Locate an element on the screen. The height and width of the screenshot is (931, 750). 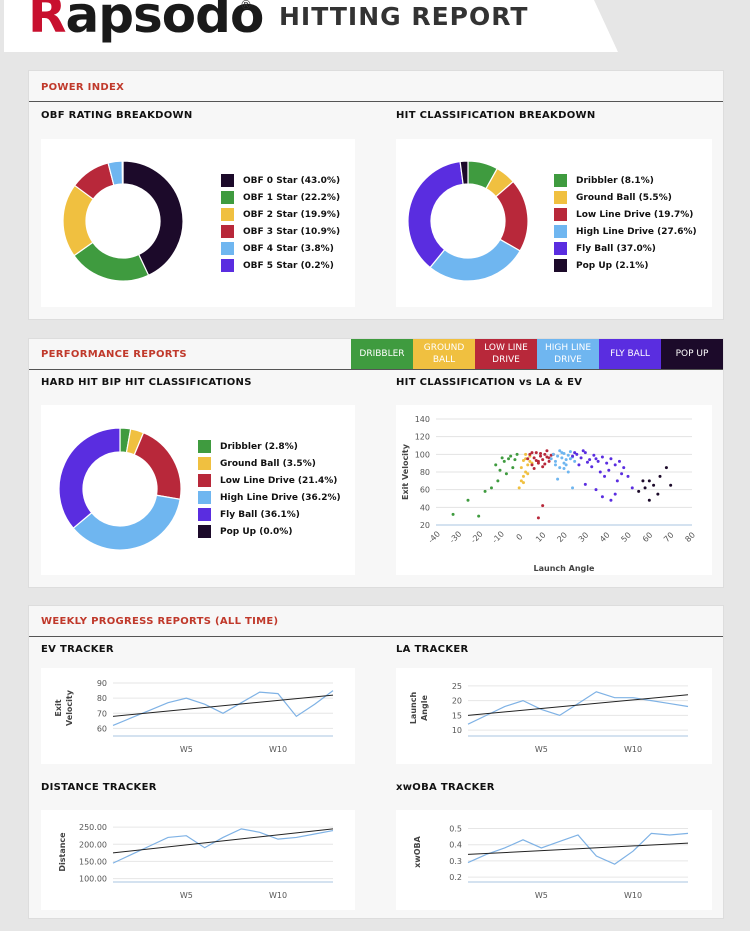
legend-label: OBF 2 Star (19.9%) is located at coordinates (292, 214).